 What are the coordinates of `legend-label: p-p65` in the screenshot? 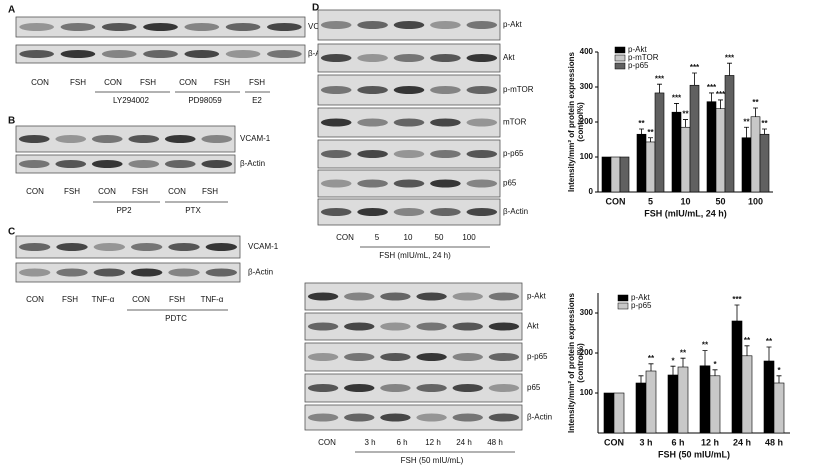 It's located at (638, 65).